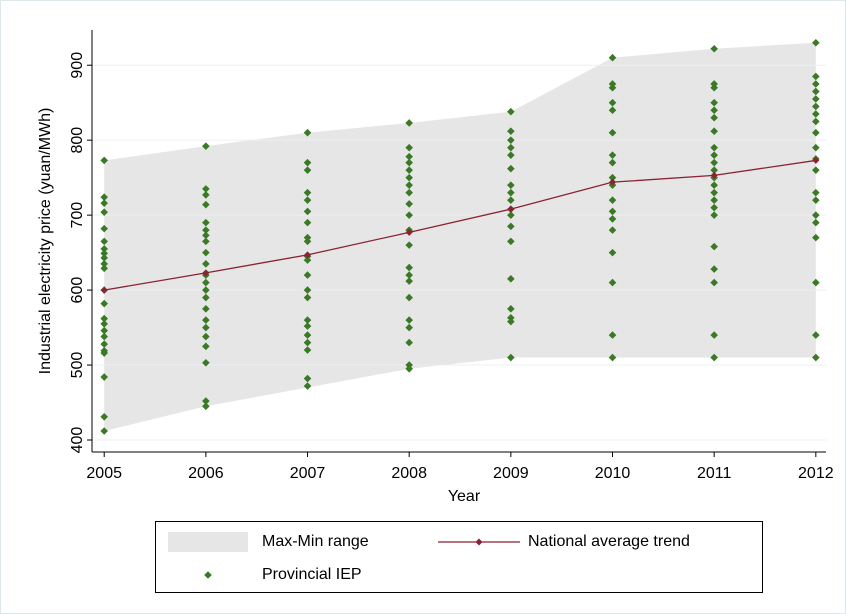 The width and height of the screenshot is (846, 614). Describe the element at coordinates (464, 496) in the screenshot. I see `x-axis-label: Year` at that location.